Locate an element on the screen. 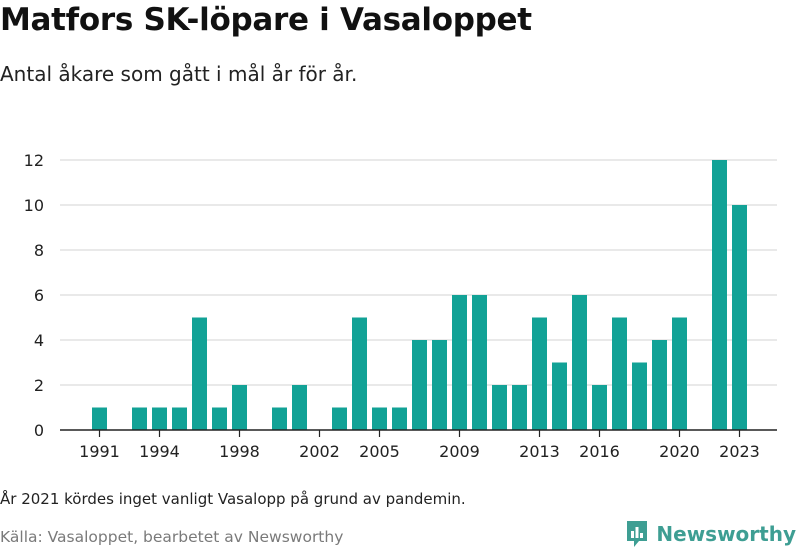  bar-1997 is located at coordinates (219, 418).